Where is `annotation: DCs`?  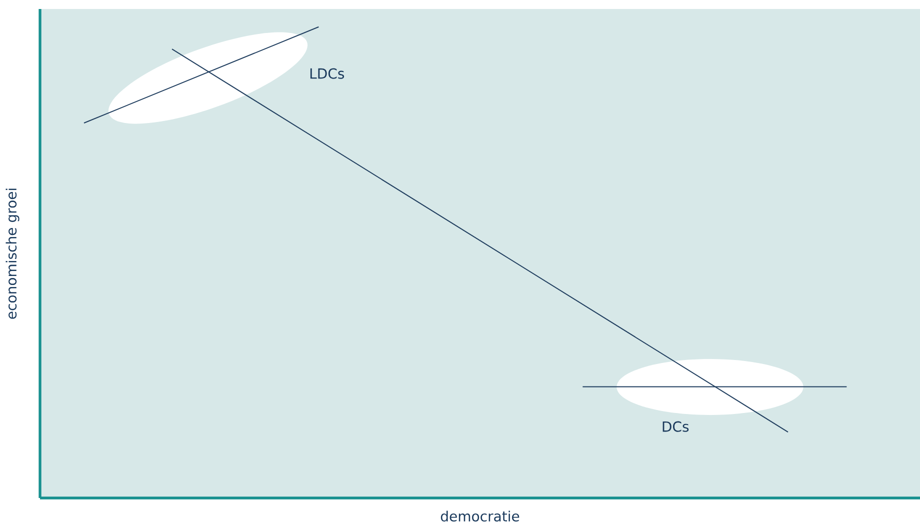
annotation: DCs is located at coordinates (675, 426).